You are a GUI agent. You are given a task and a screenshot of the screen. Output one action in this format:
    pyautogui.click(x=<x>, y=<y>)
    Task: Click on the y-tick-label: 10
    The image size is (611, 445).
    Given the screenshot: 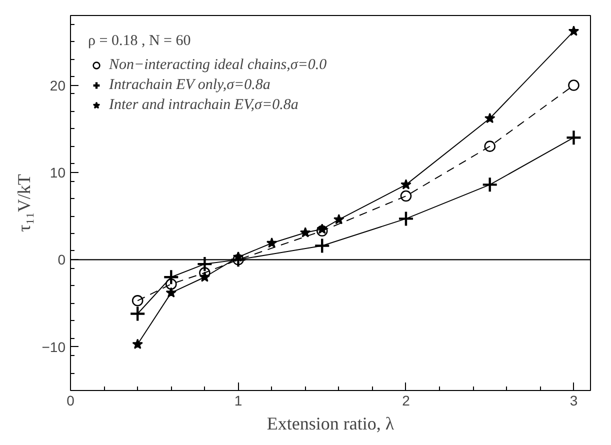 What is the action you would take?
    pyautogui.click(x=58, y=172)
    